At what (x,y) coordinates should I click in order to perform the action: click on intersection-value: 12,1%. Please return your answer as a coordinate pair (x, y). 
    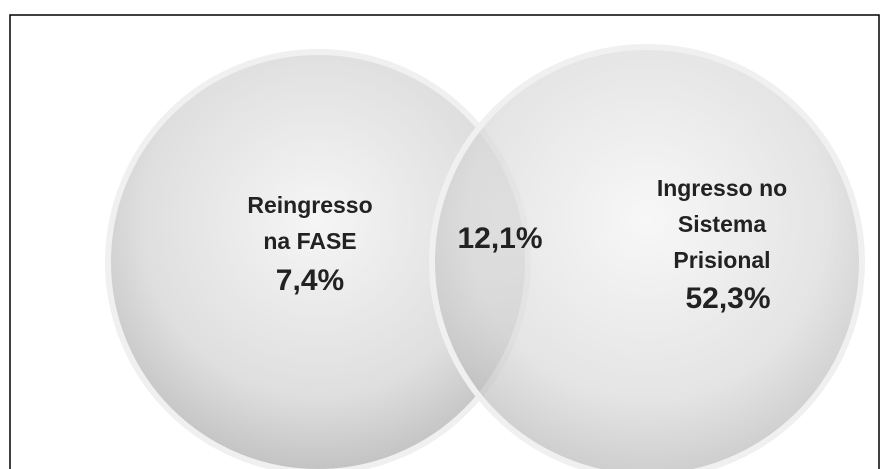
    Looking at the image, I should click on (499, 238).